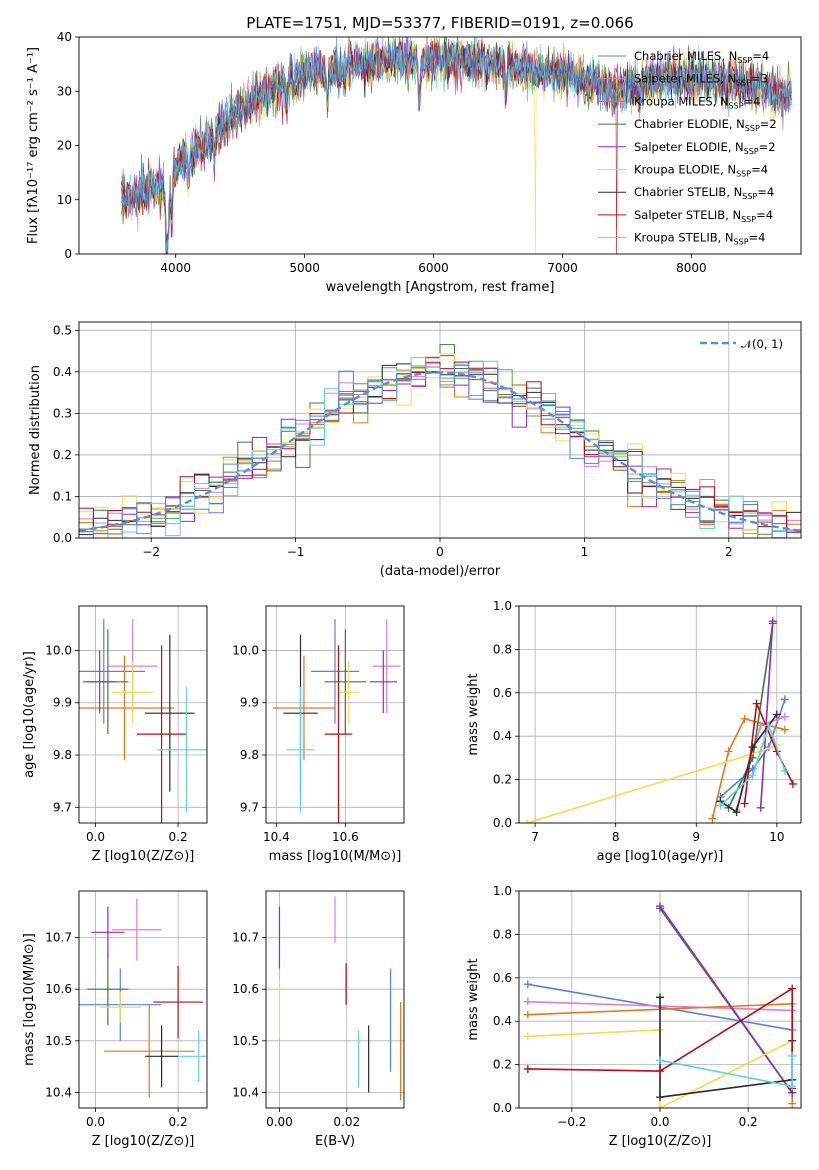 This screenshot has width=819, height=1170. What do you see at coordinates (249, 755) in the screenshot?
I see `y-tick-label: 9.8` at bounding box center [249, 755].